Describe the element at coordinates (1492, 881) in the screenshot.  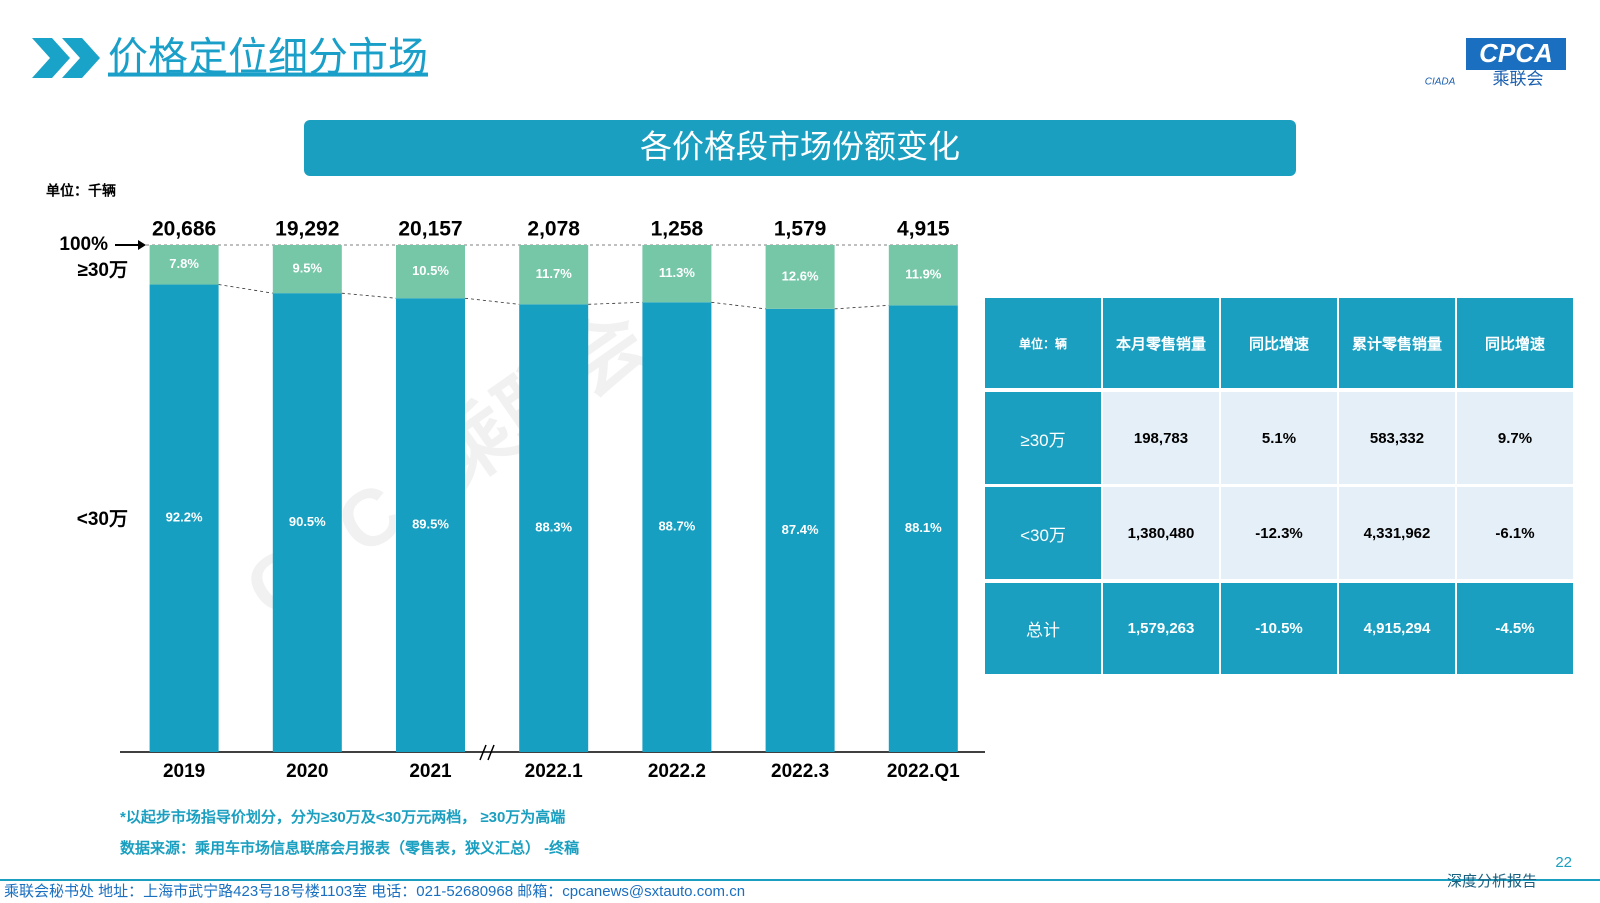
I see `report-label: 深度分析报告` at that location.